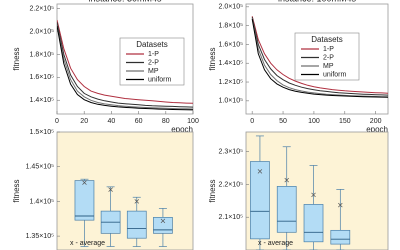 This screenshot has width=400, height=250. Describe the element at coordinates (125, 1) in the screenshot. I see `chart-title: instance: 30mM4s` at that location.